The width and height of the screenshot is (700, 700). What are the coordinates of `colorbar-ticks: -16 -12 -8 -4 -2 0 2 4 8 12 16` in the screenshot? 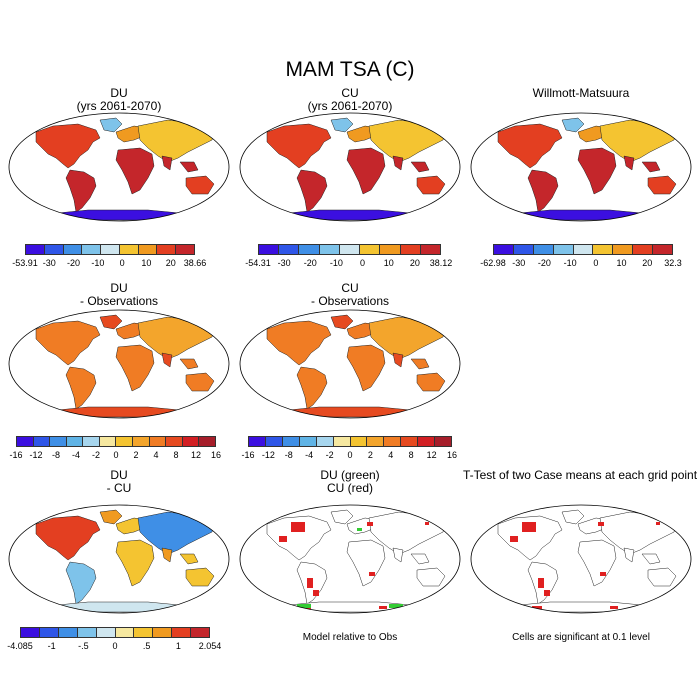 It's located at (349, 455).